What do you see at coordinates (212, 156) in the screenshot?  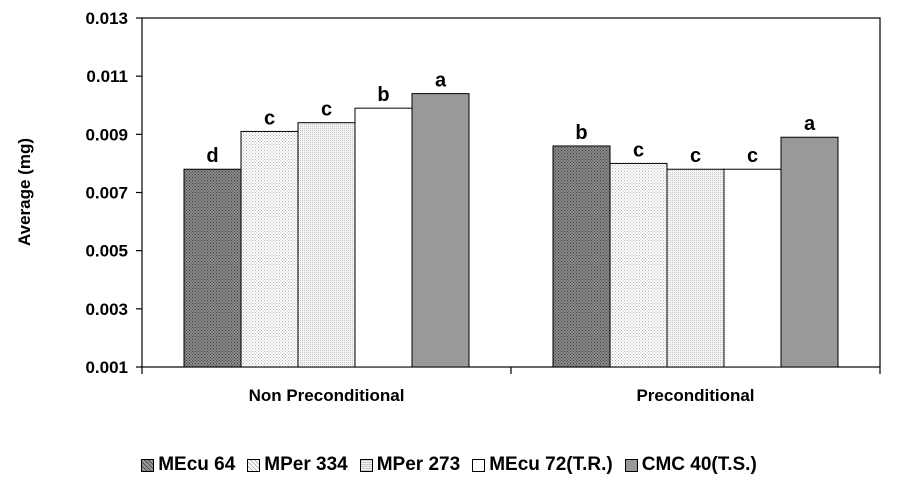 I see `data-label: d` at bounding box center [212, 156].